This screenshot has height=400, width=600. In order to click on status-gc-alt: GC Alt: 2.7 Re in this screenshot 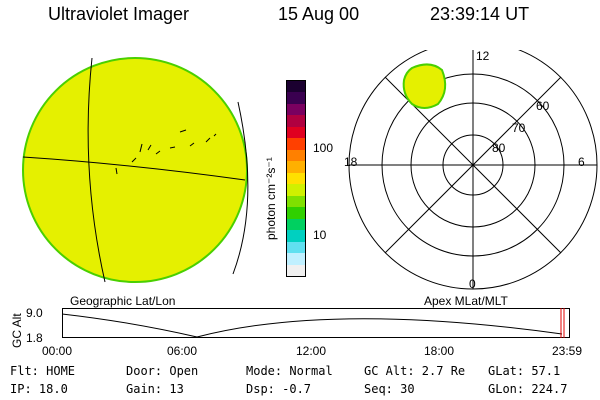, I will do `click(415, 371)`.